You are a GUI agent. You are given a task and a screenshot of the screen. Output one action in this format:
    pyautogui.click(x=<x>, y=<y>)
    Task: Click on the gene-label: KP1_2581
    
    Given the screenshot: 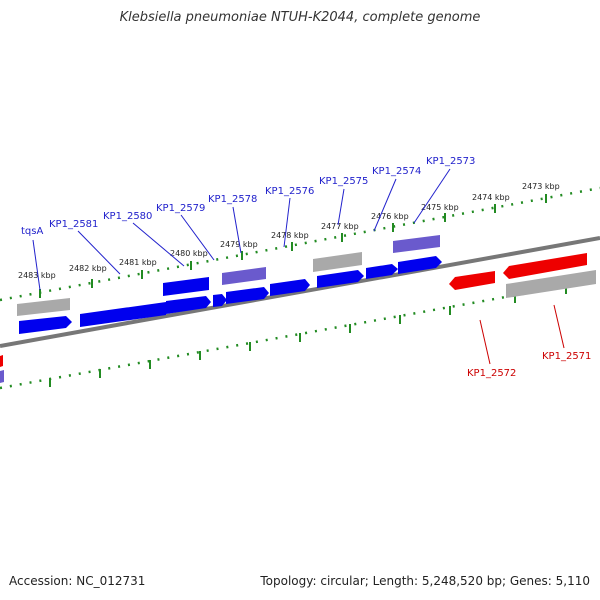 What is the action you would take?
    pyautogui.click(x=73, y=224)
    